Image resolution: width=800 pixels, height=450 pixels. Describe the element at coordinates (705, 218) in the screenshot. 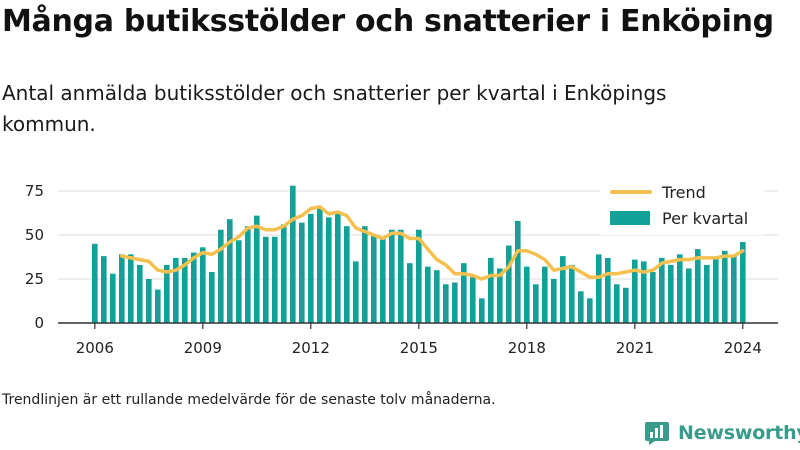

I see `legend-bar-label: Per kvartal` at that location.